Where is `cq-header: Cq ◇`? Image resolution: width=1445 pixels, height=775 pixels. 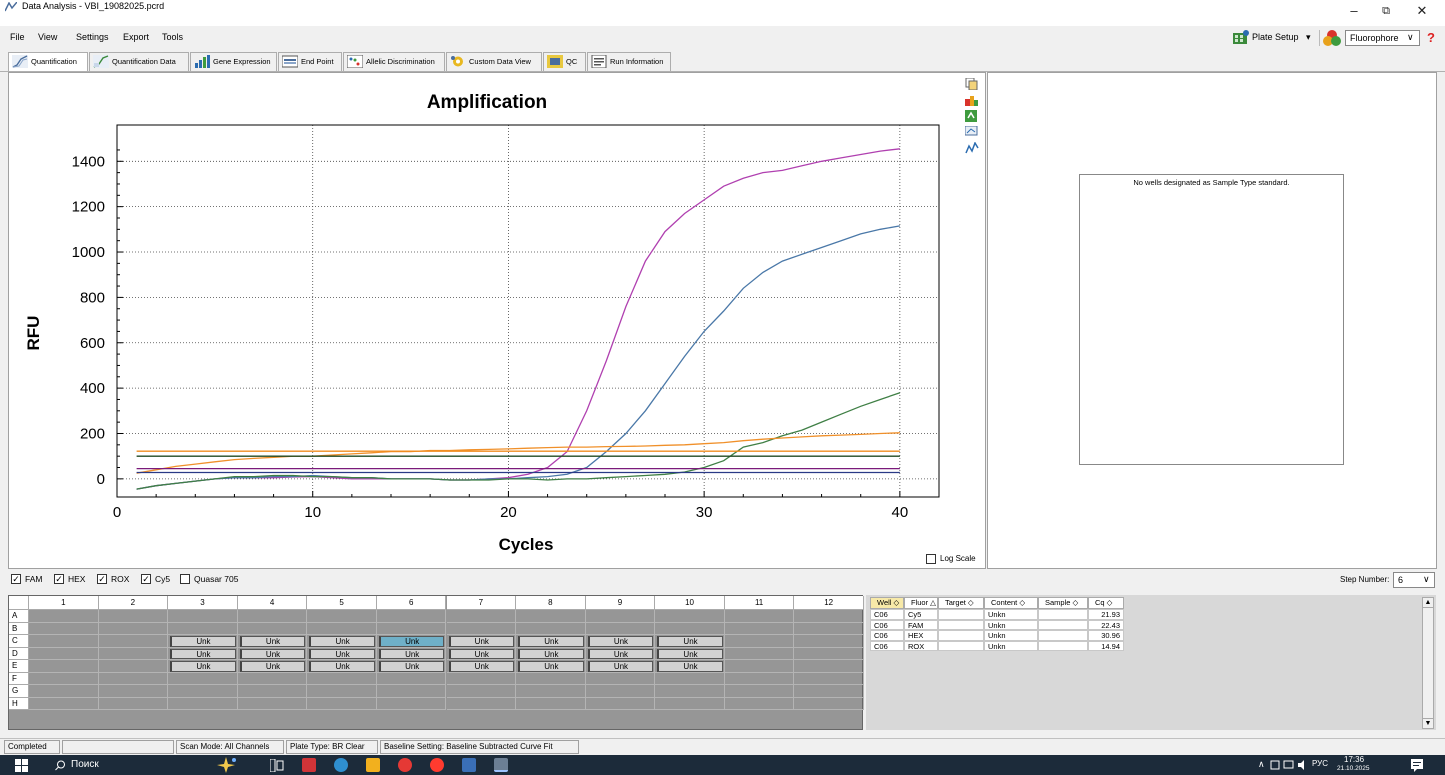
cq-header: Cq ◇ is located at coordinates (1106, 603).